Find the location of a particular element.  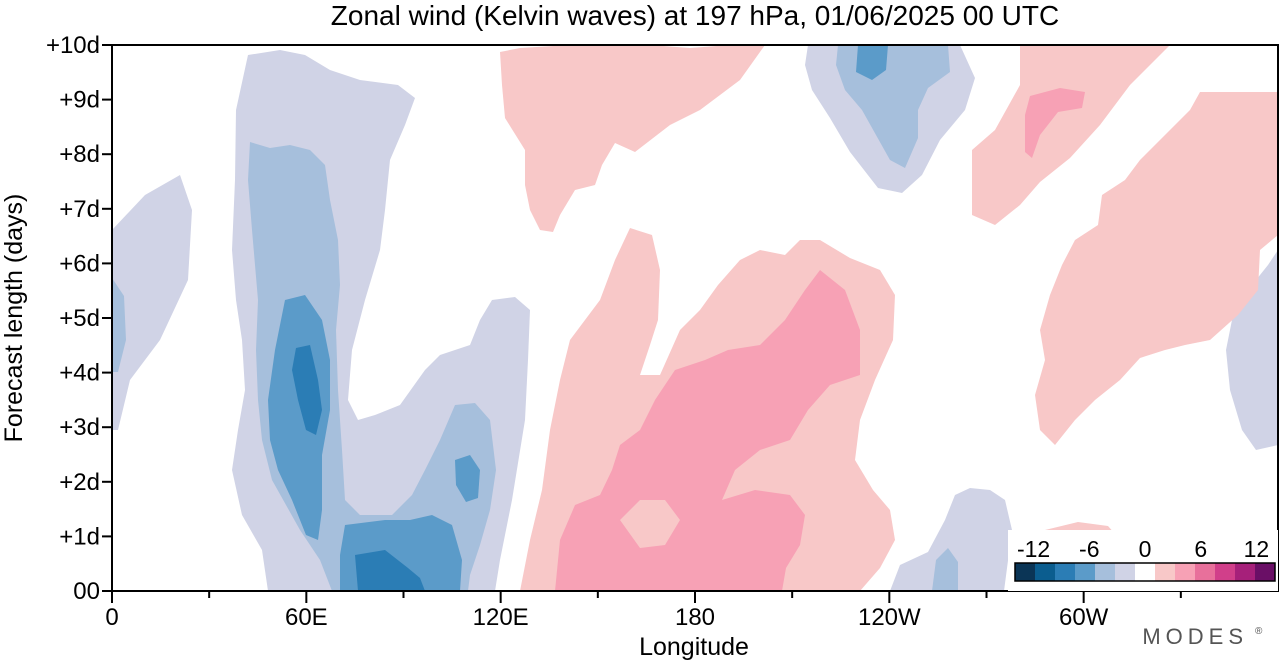

x-axis-label: Longitude is located at coordinates (694, 647).